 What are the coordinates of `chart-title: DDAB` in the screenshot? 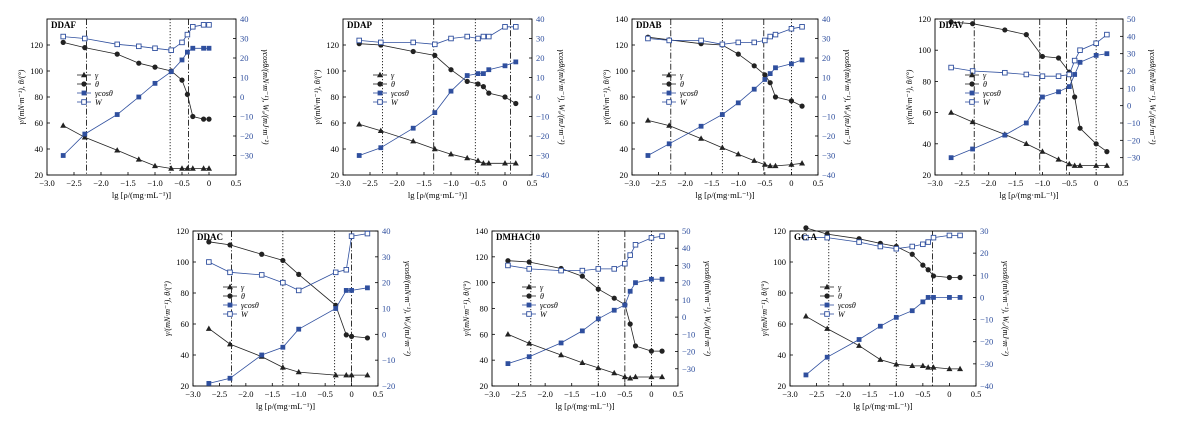 It's located at (649, 25).